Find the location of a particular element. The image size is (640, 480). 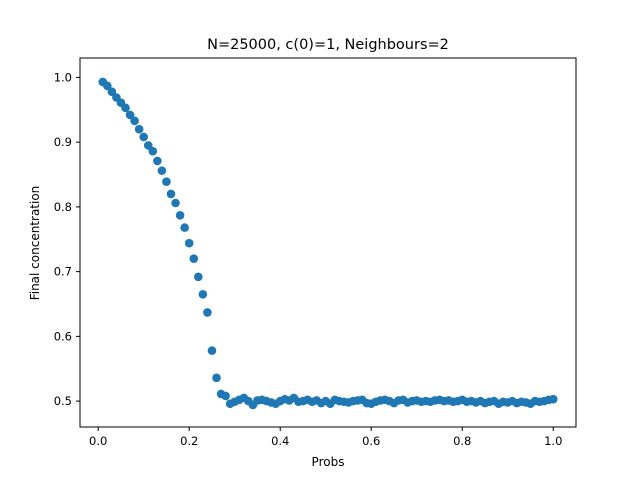

y-tick-label: 0.7 is located at coordinates (63, 272).